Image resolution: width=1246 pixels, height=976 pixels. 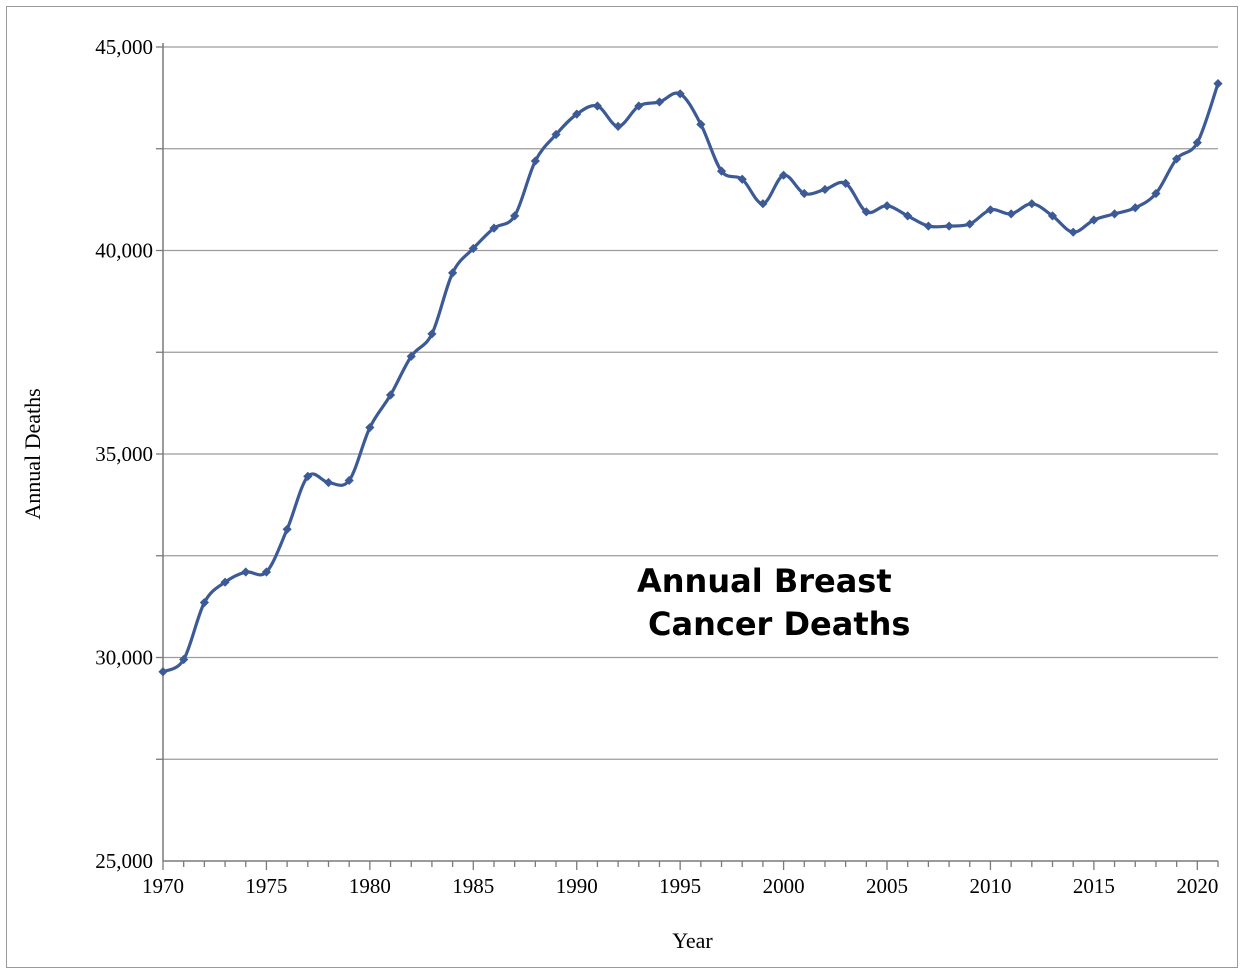 I want to click on chart-annotation-line-1: Annual Breast, so click(x=764, y=581).